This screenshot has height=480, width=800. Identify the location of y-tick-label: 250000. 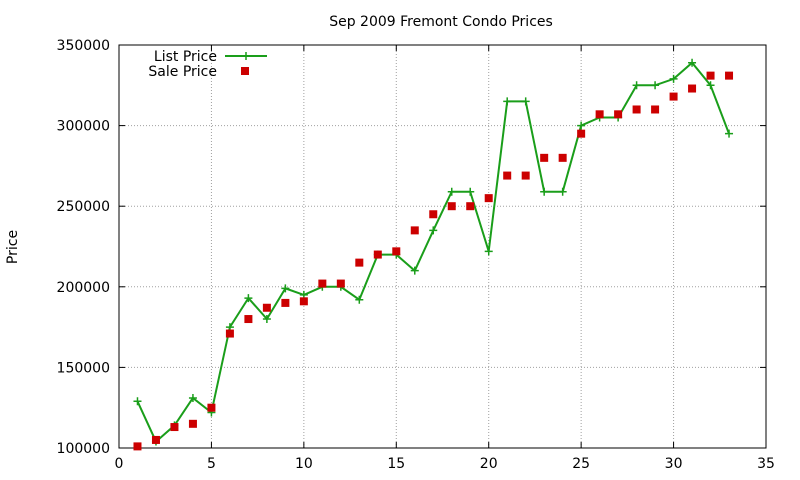
(83, 207).